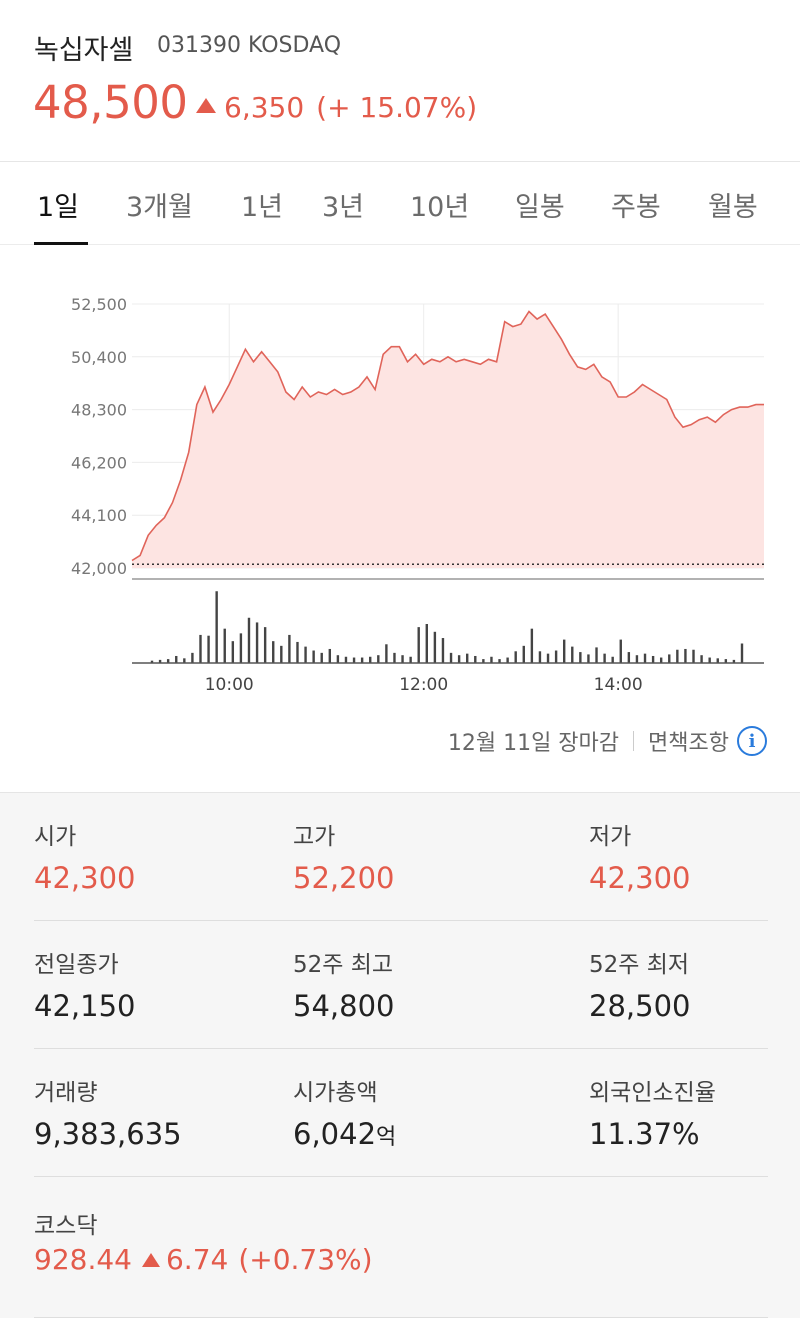 The width and height of the screenshot is (800, 1318). I want to click on y-tick-label: 44,100, so click(99, 515).